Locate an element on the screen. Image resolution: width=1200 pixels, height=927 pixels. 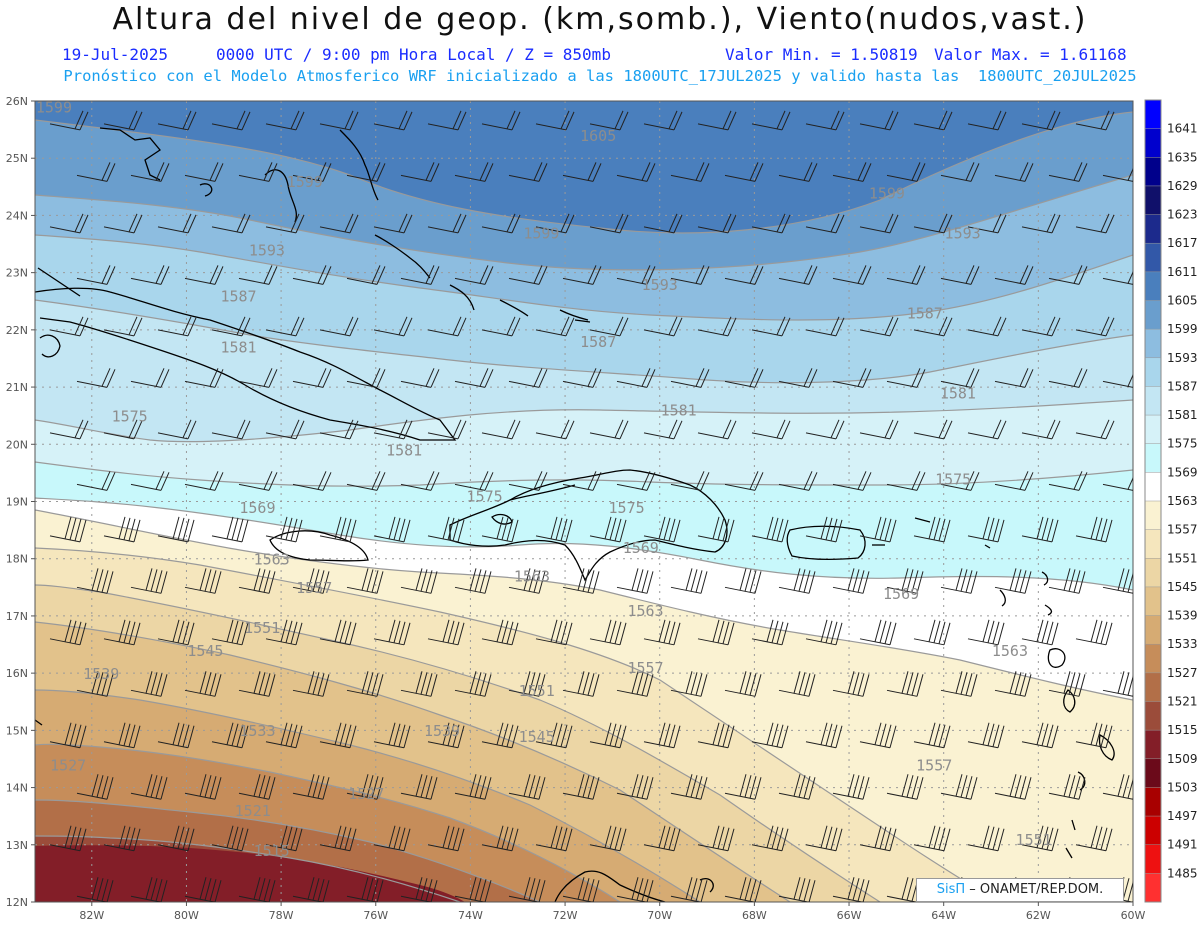
colorbar-label: 1497 is located at coordinates (1182, 816).